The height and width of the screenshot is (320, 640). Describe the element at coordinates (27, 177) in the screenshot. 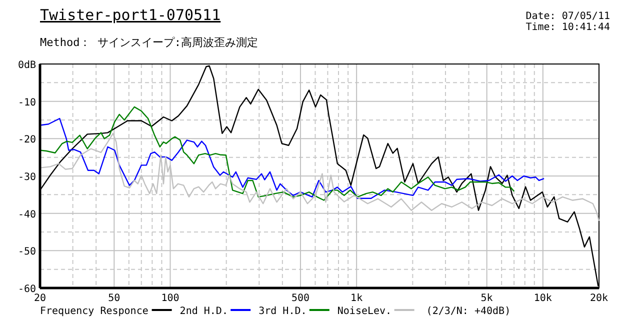

I see `y-tick-label: -30` at that location.